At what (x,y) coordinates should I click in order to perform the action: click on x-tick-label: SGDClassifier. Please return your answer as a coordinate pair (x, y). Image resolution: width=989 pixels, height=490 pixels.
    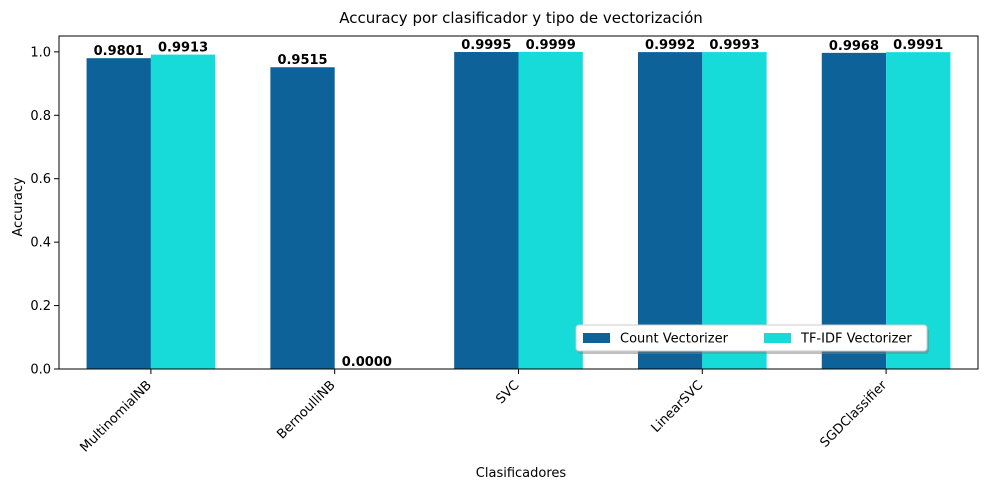
    Looking at the image, I should click on (853, 414).